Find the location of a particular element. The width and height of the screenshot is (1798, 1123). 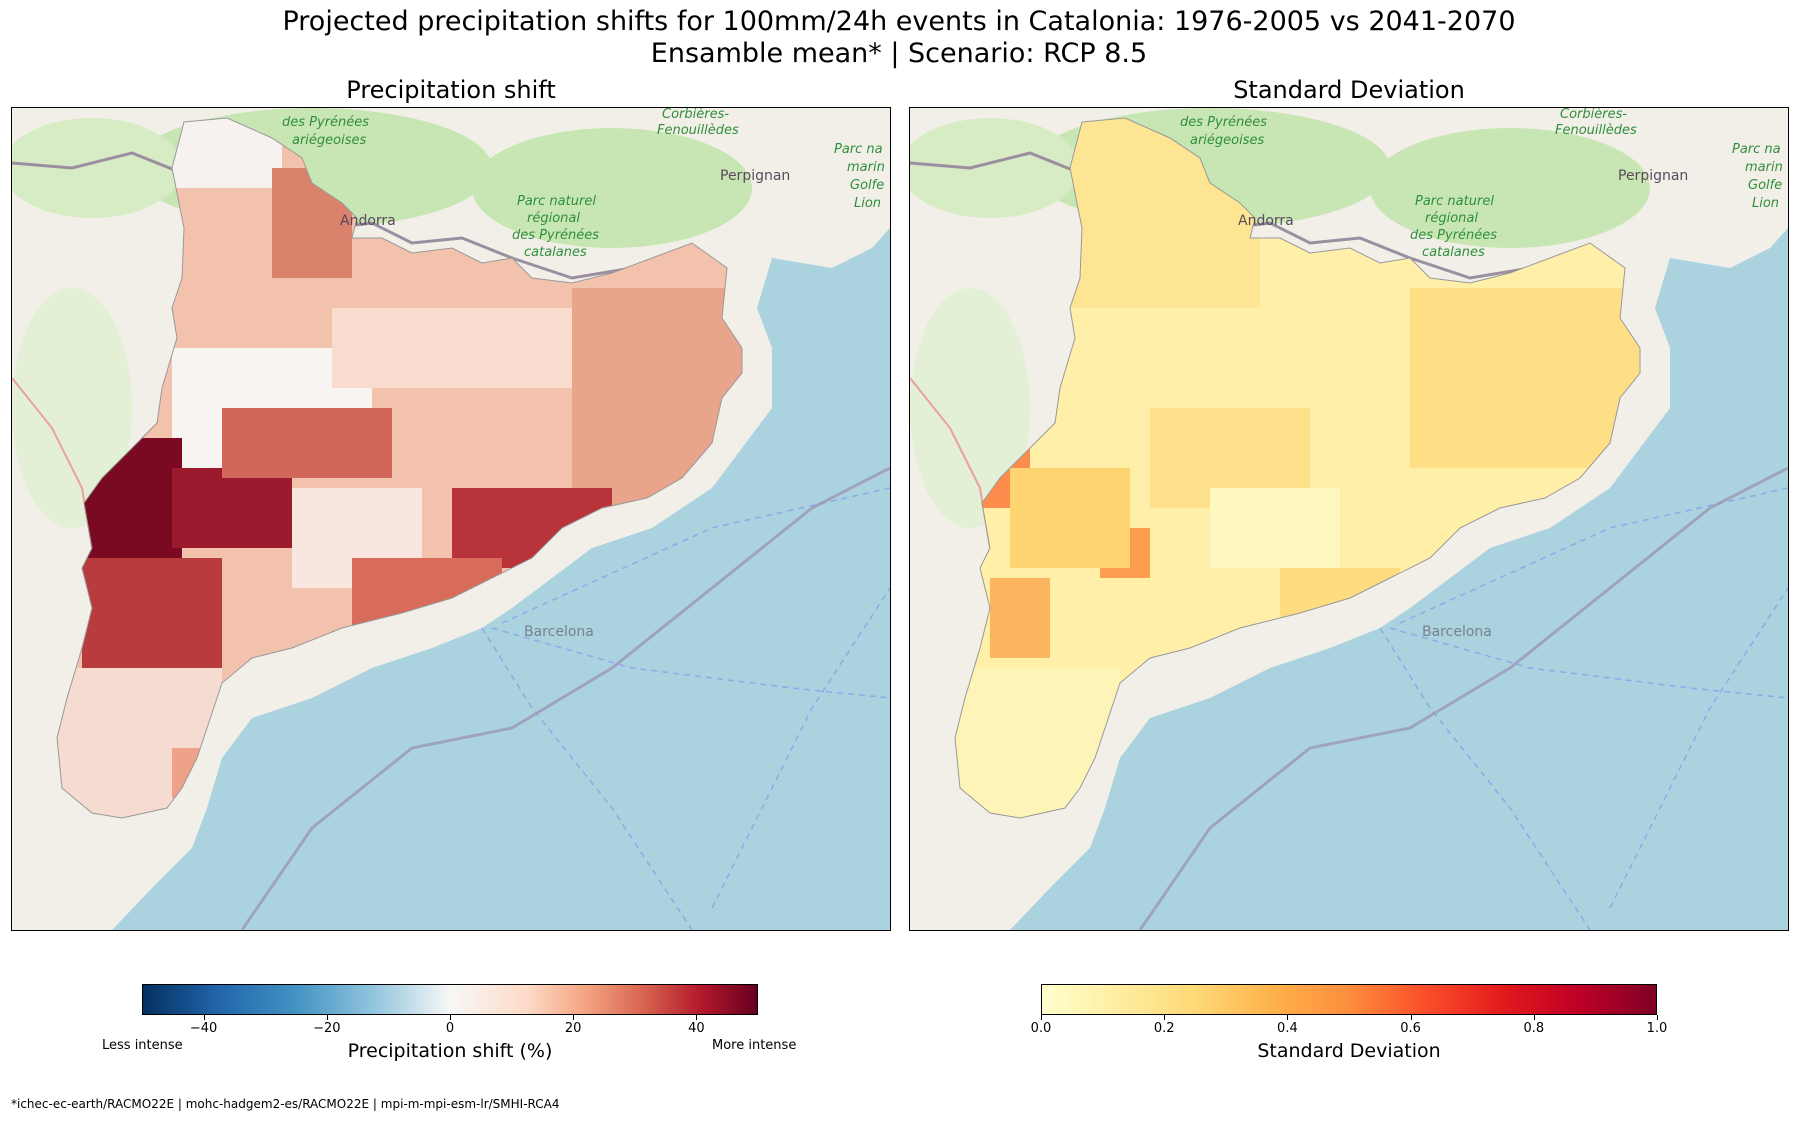

colorbar-tick-label: 0 is located at coordinates (450, 1028).